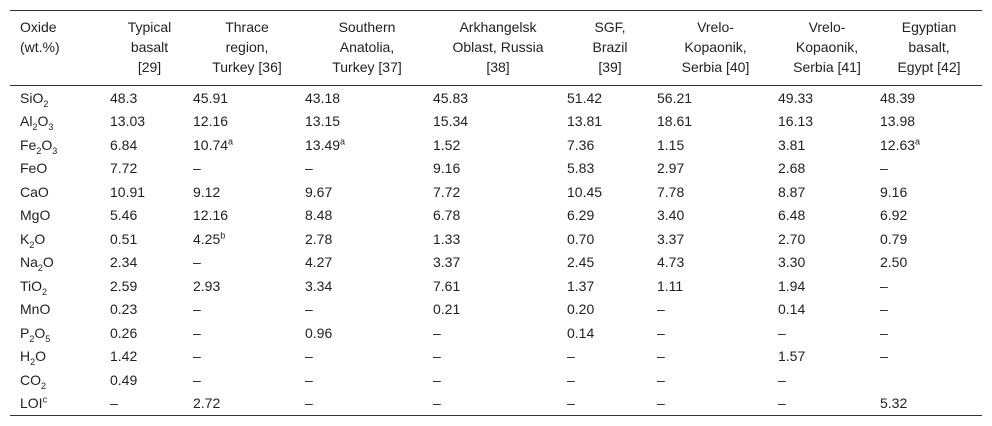  I want to click on table-row: CaO 10.91 9.12 9.67 7.72 10.45 7.78 8.87 9.16, so click(496, 192).